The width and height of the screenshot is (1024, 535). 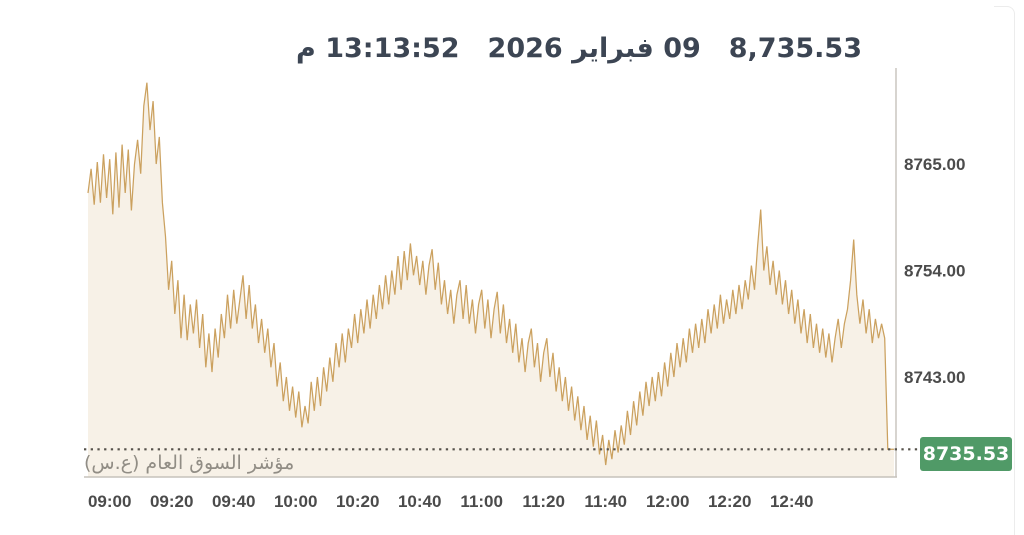 I want to click on last-price-badge: 8735.53, so click(x=966, y=454).